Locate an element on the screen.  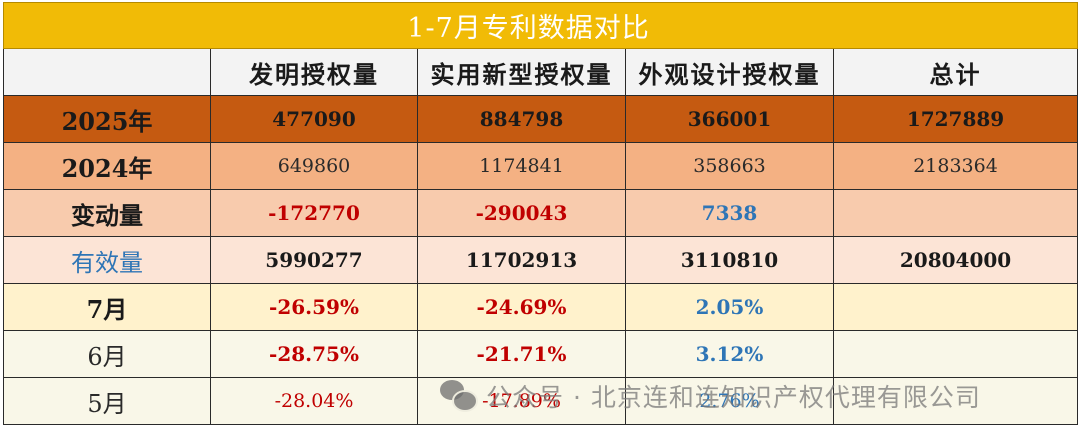
cell-utility-model: -21.71% is located at coordinates (521, 354).